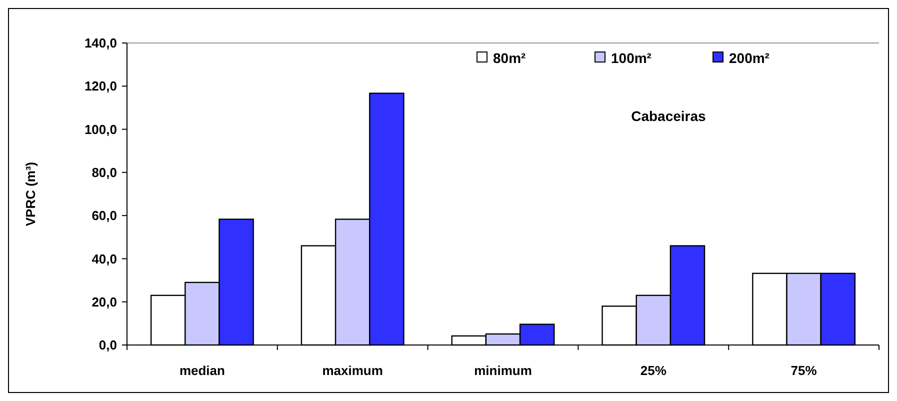 The height and width of the screenshot is (401, 897). Describe the element at coordinates (100, 86) in the screenshot. I see `y-tick-label: 120,0` at that location.